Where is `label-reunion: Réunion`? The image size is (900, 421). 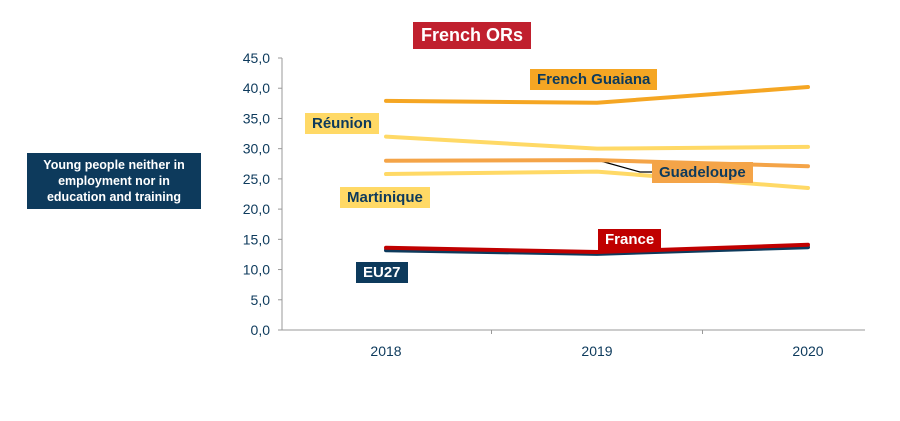 label-reunion: Réunion is located at coordinates (342, 123).